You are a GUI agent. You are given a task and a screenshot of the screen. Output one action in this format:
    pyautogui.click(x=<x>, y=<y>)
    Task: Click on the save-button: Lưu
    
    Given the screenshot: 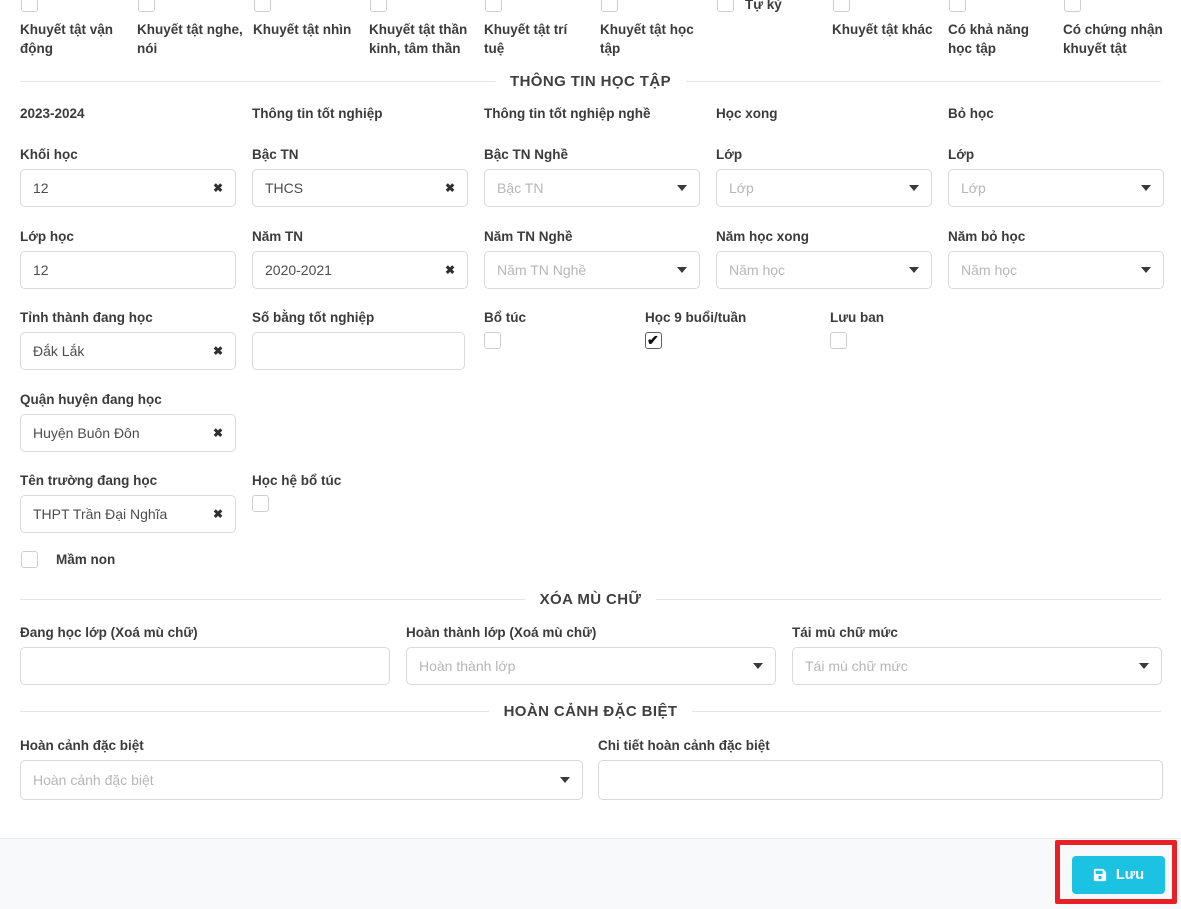 What is the action you would take?
    pyautogui.click(x=1118, y=875)
    